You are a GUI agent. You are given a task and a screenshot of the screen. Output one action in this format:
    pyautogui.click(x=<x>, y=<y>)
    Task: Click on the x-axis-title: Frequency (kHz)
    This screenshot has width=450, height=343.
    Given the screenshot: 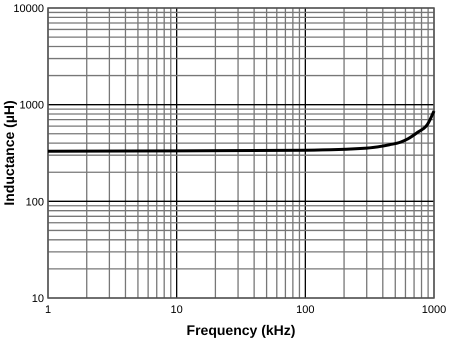 What is the action you would take?
    pyautogui.click(x=241, y=330)
    